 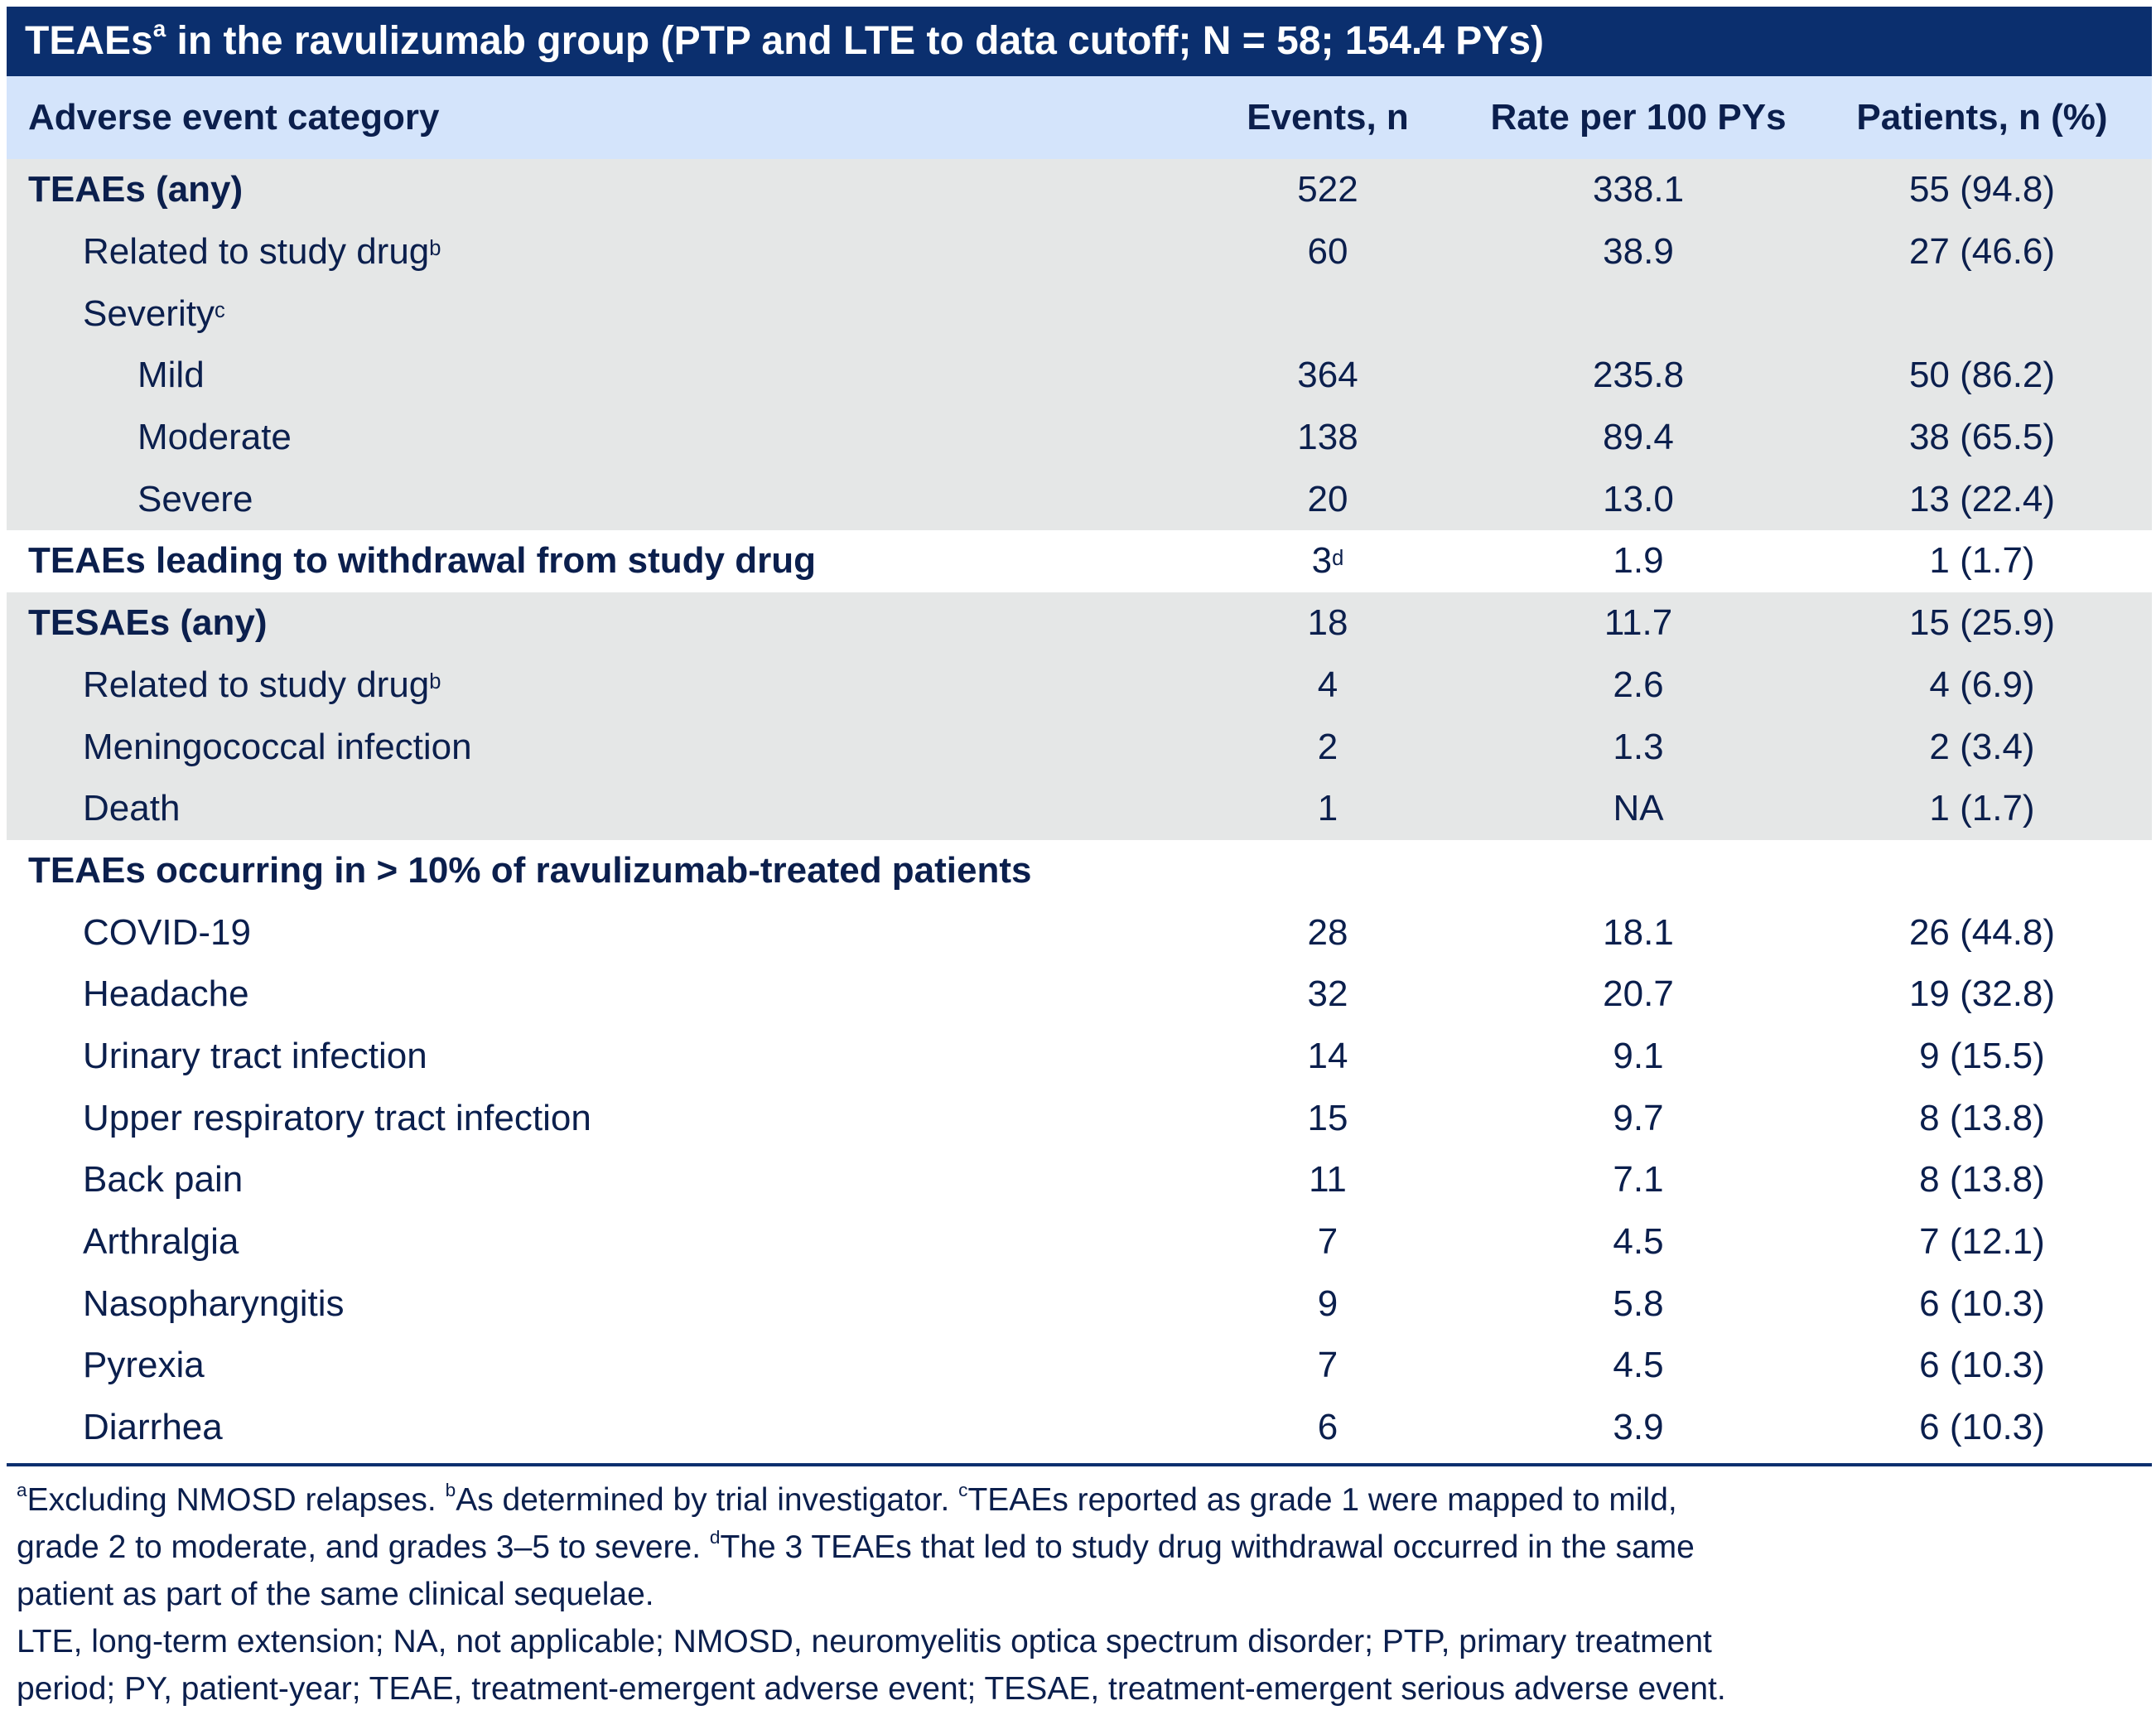 I want to click on table-row: Related to study drug b 60 38.9 27 (46.6), so click(x=1079, y=252).